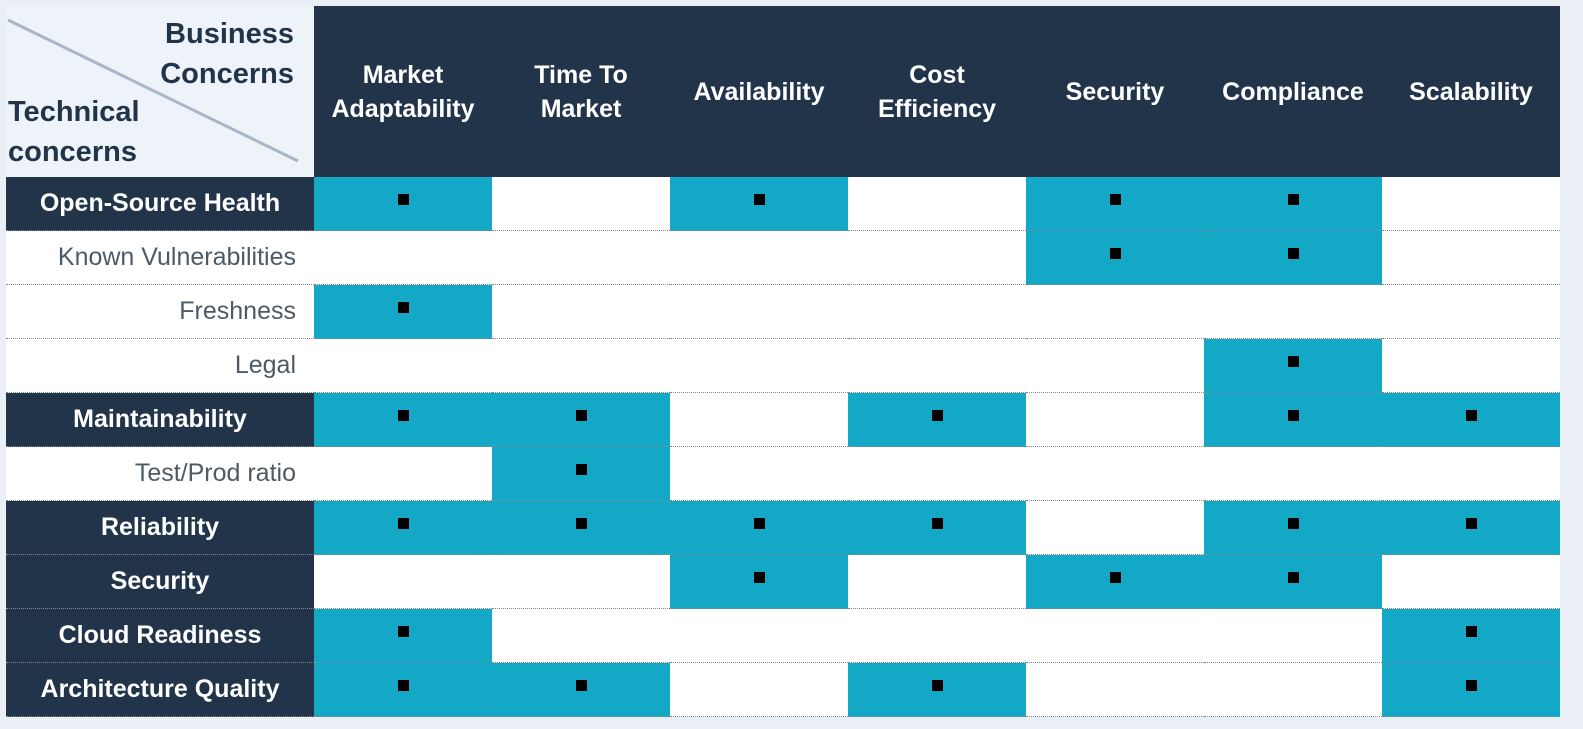 Image resolution: width=1583 pixels, height=729 pixels. Describe the element at coordinates (403, 91) in the screenshot. I see `column-header-market-adaptability: Market Adaptability` at that location.